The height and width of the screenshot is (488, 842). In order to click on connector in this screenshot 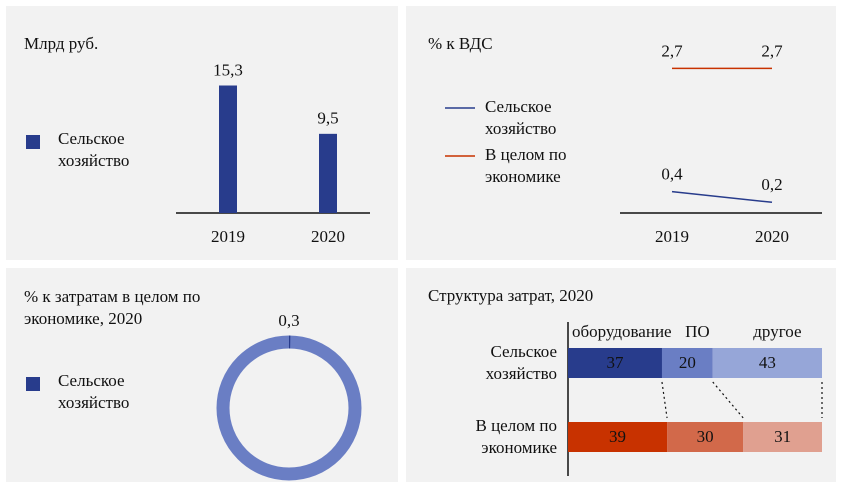, I will do `click(664, 400)`.